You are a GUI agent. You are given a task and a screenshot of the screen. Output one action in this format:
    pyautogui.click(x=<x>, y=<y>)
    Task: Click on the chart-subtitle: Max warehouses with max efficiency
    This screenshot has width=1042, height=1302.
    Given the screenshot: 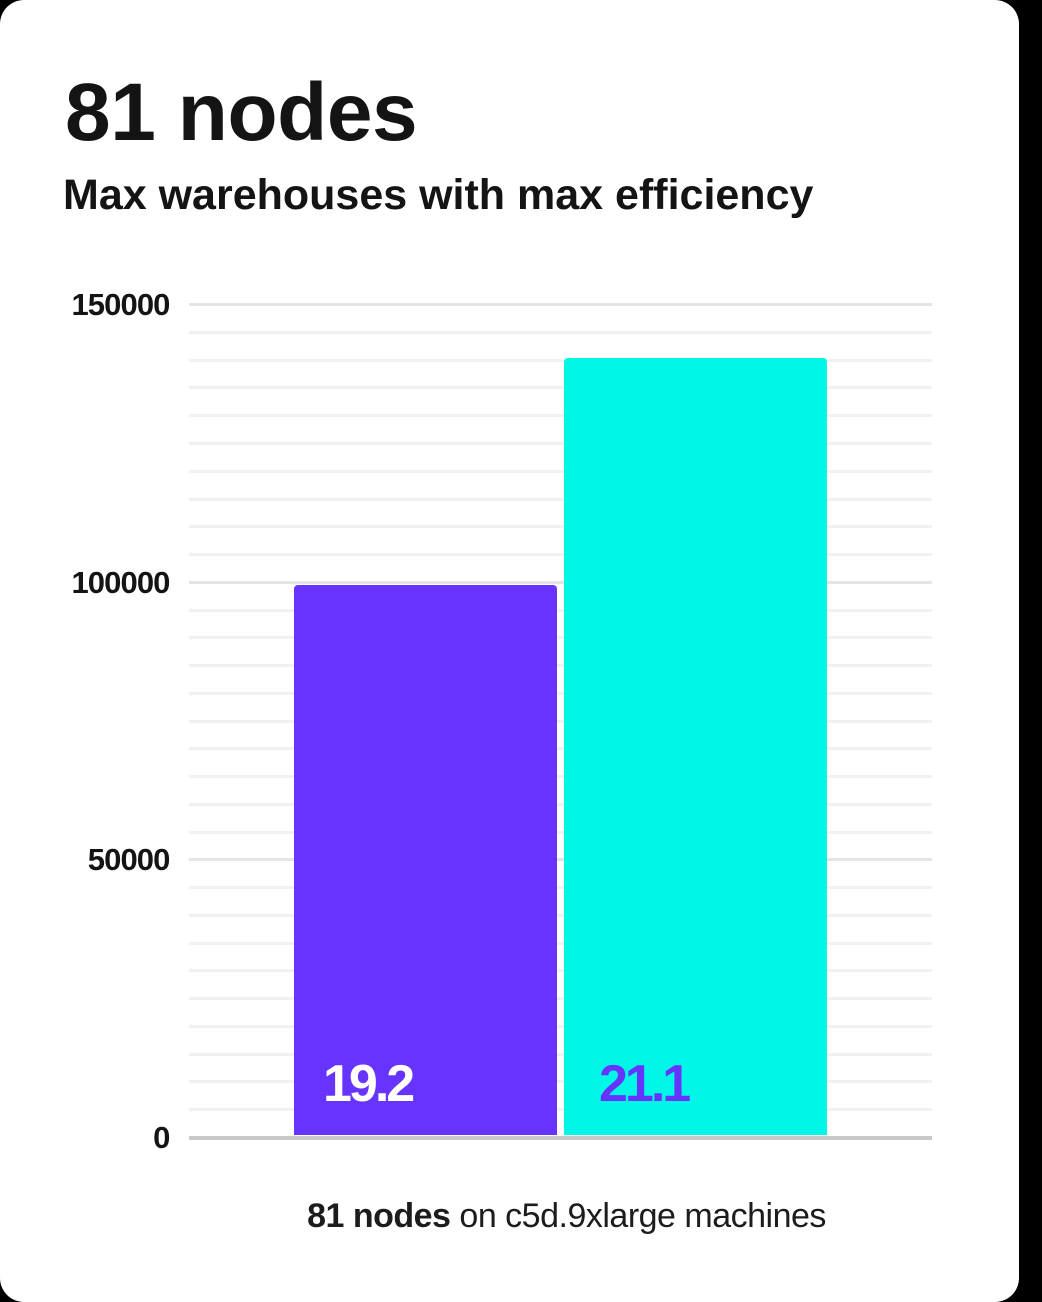 What is the action you would take?
    pyautogui.click(x=438, y=194)
    